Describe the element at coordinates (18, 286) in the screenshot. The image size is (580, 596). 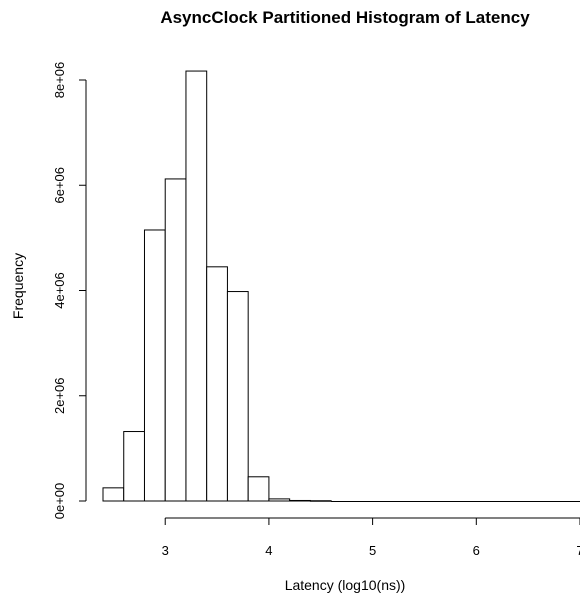
I see `y-axis-label: Frequency` at that location.